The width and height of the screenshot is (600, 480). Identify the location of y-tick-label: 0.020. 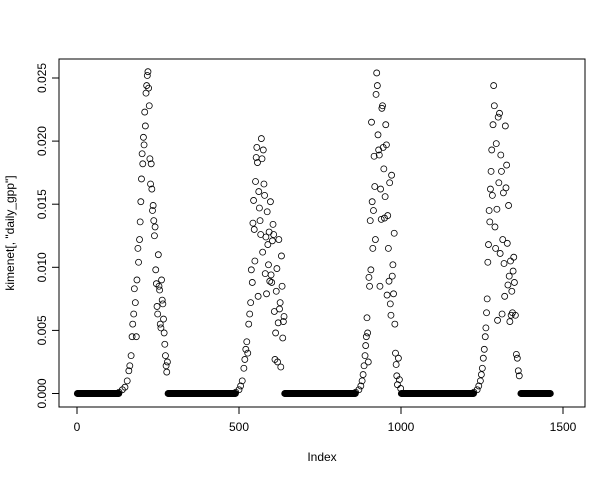
(42, 141).